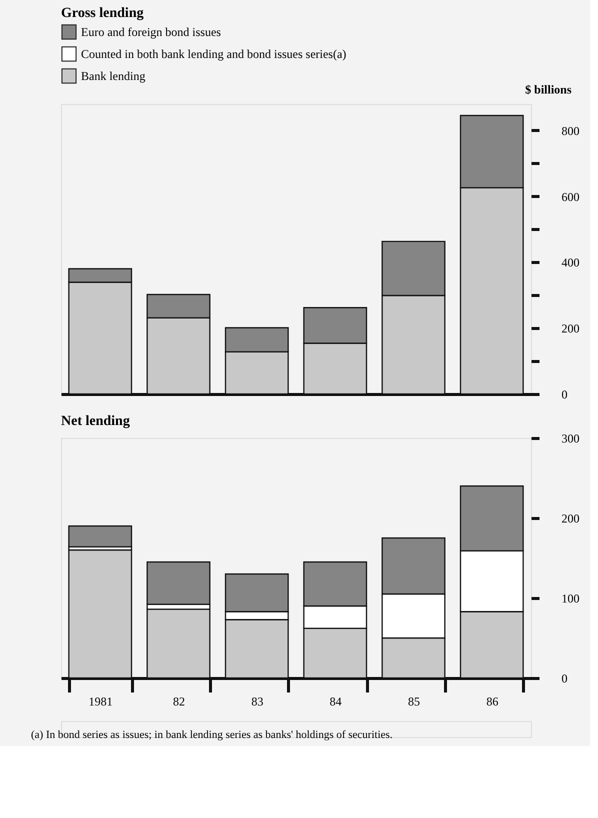  What do you see at coordinates (179, 701) in the screenshot?
I see `x-tick-label: 82` at bounding box center [179, 701].